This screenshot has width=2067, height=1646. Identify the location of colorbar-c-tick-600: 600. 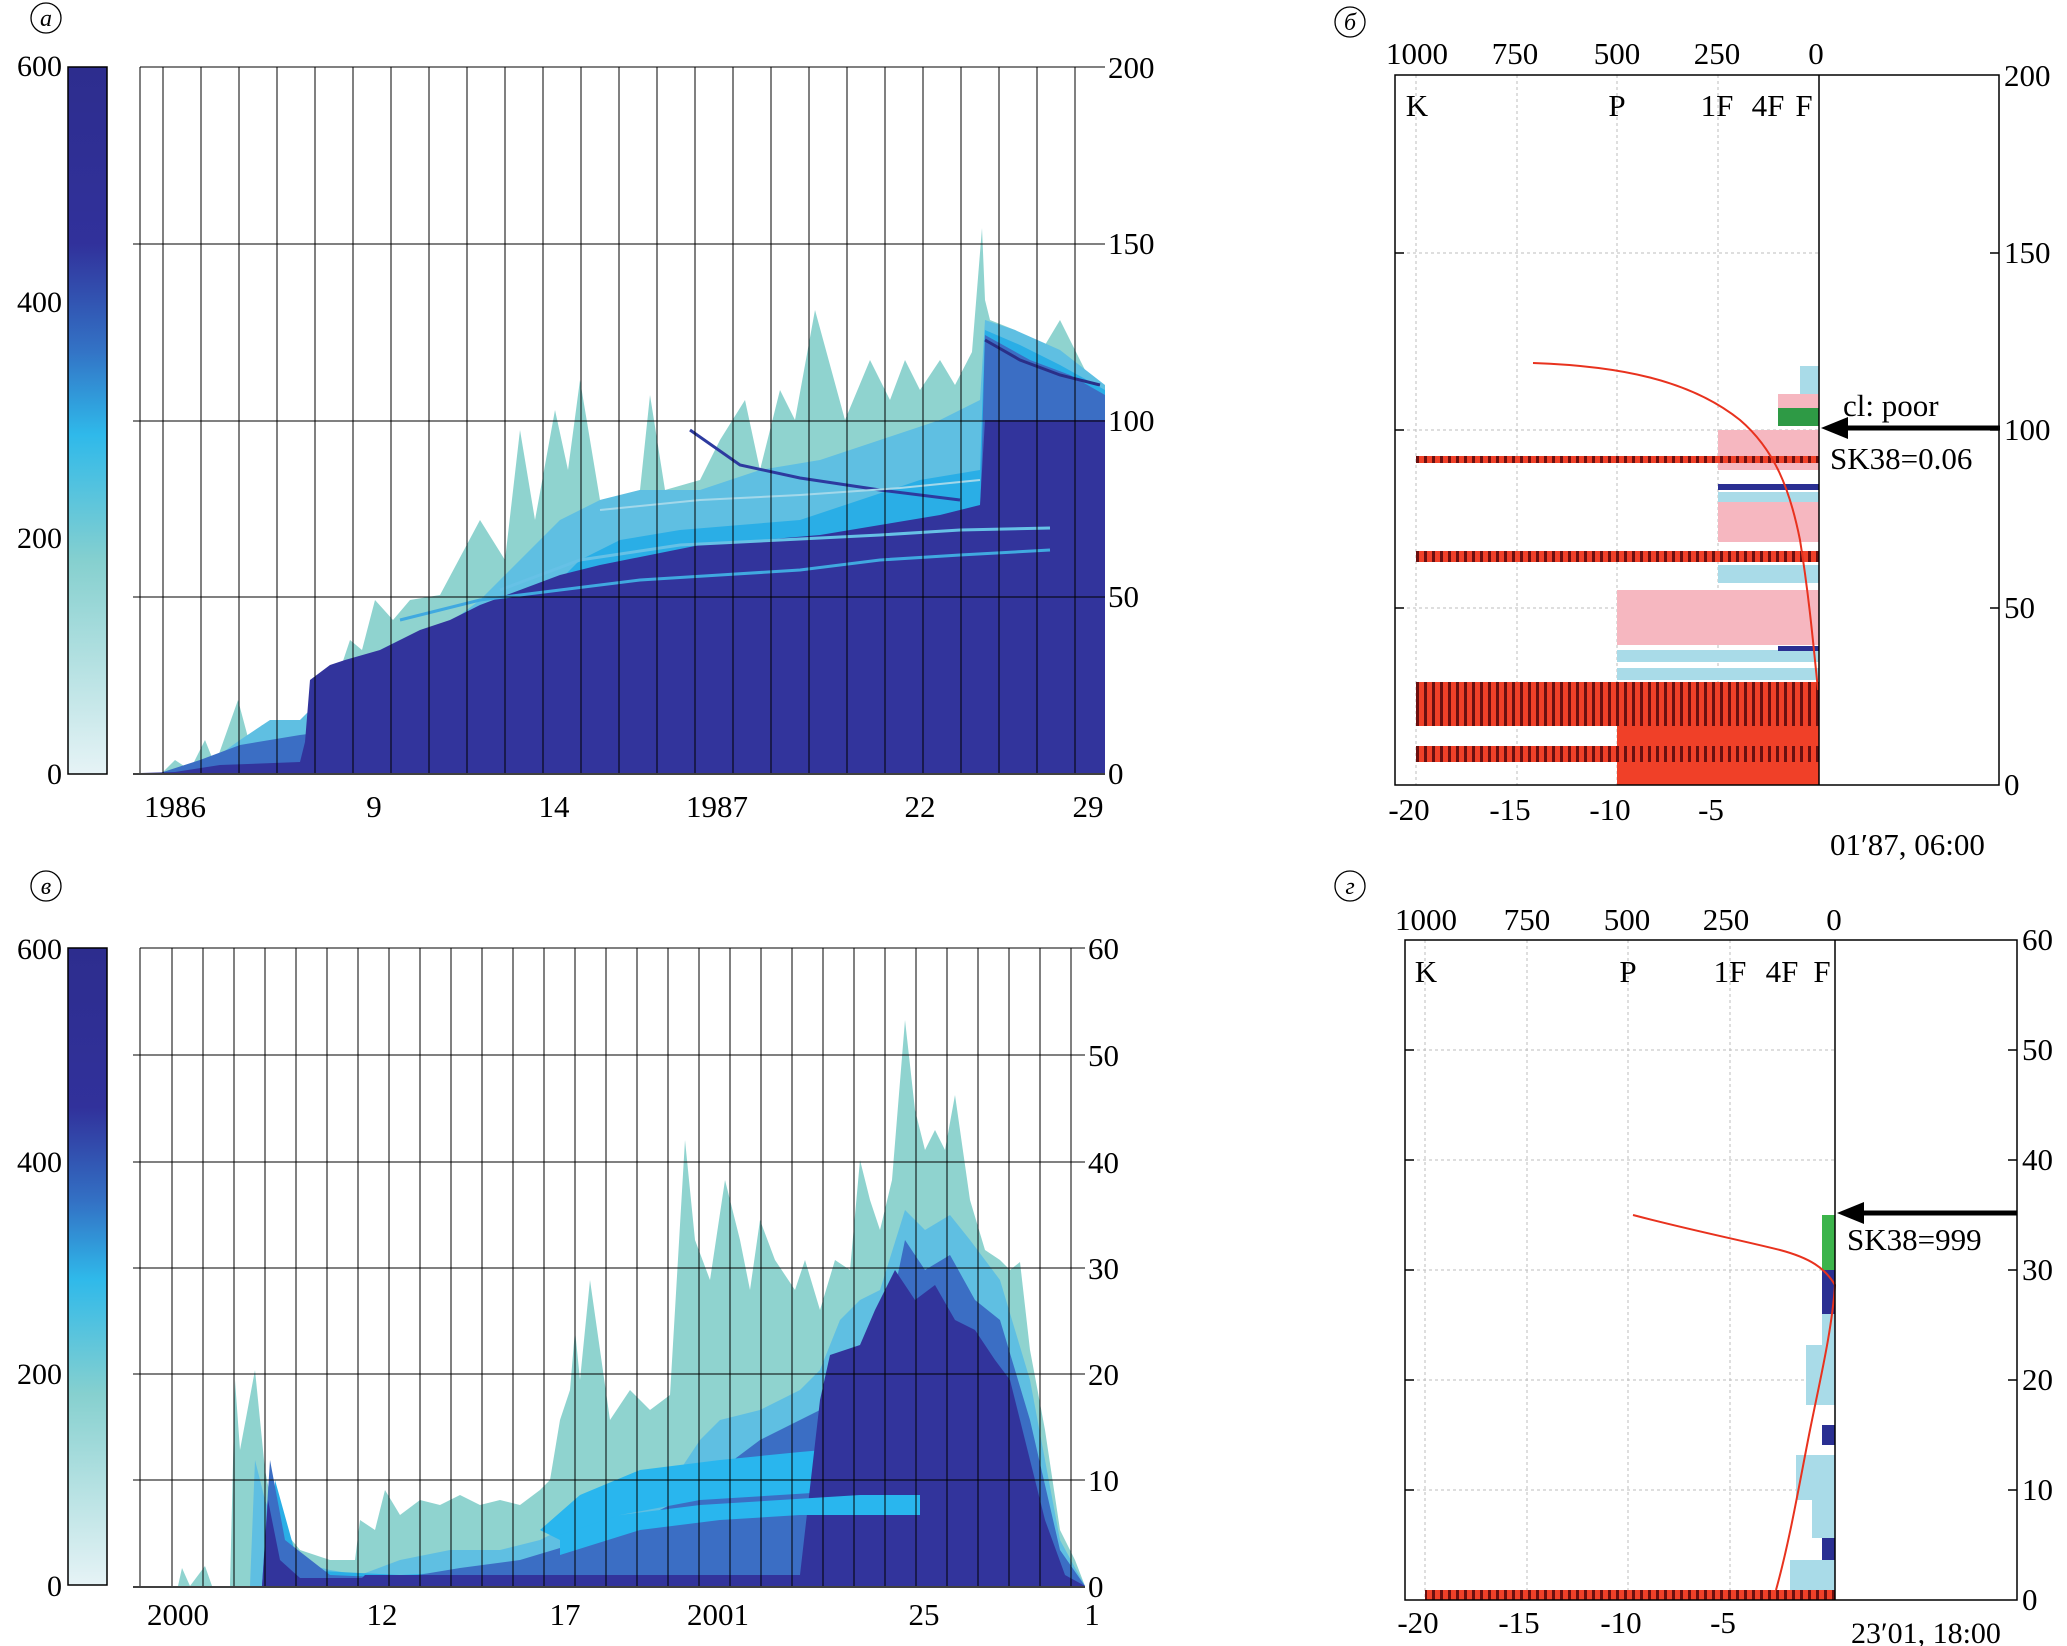
(39, 949).